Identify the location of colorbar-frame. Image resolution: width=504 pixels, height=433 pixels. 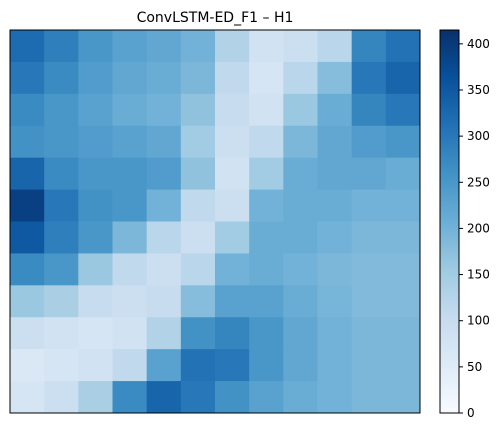
(449, 221).